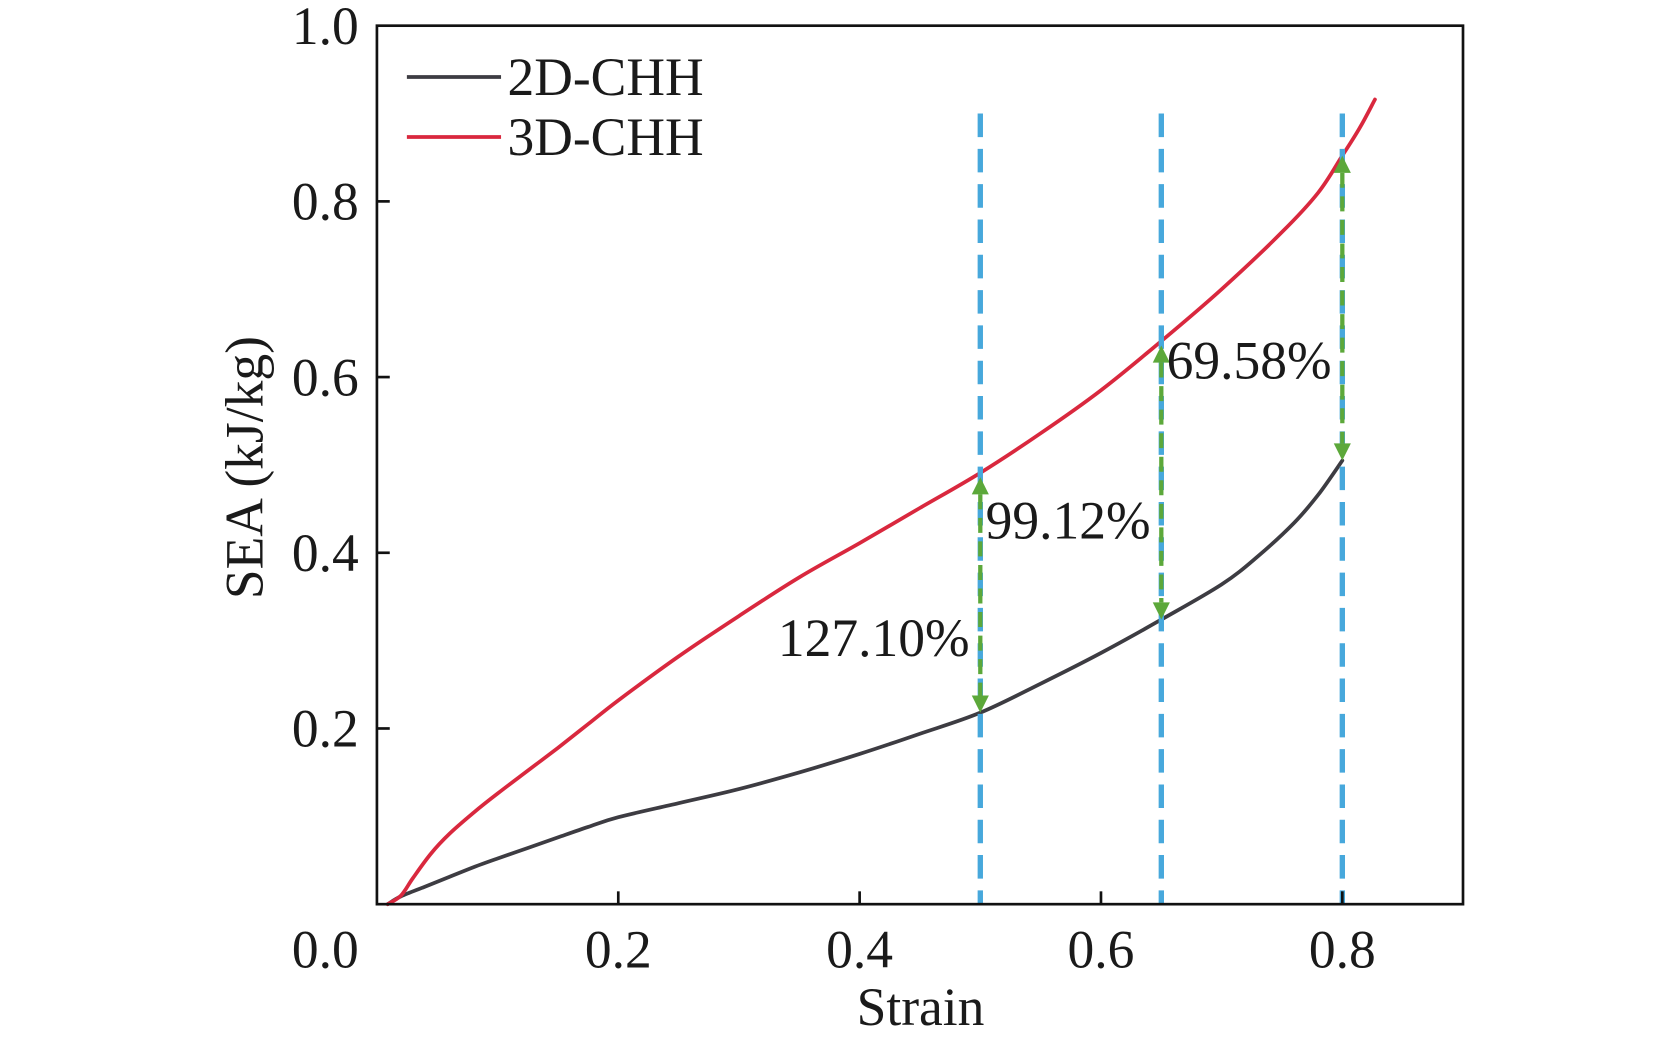 The width and height of the screenshot is (1673, 1039). What do you see at coordinates (1101, 949) in the screenshot?
I see `x-tick-label-3: 0.6` at bounding box center [1101, 949].